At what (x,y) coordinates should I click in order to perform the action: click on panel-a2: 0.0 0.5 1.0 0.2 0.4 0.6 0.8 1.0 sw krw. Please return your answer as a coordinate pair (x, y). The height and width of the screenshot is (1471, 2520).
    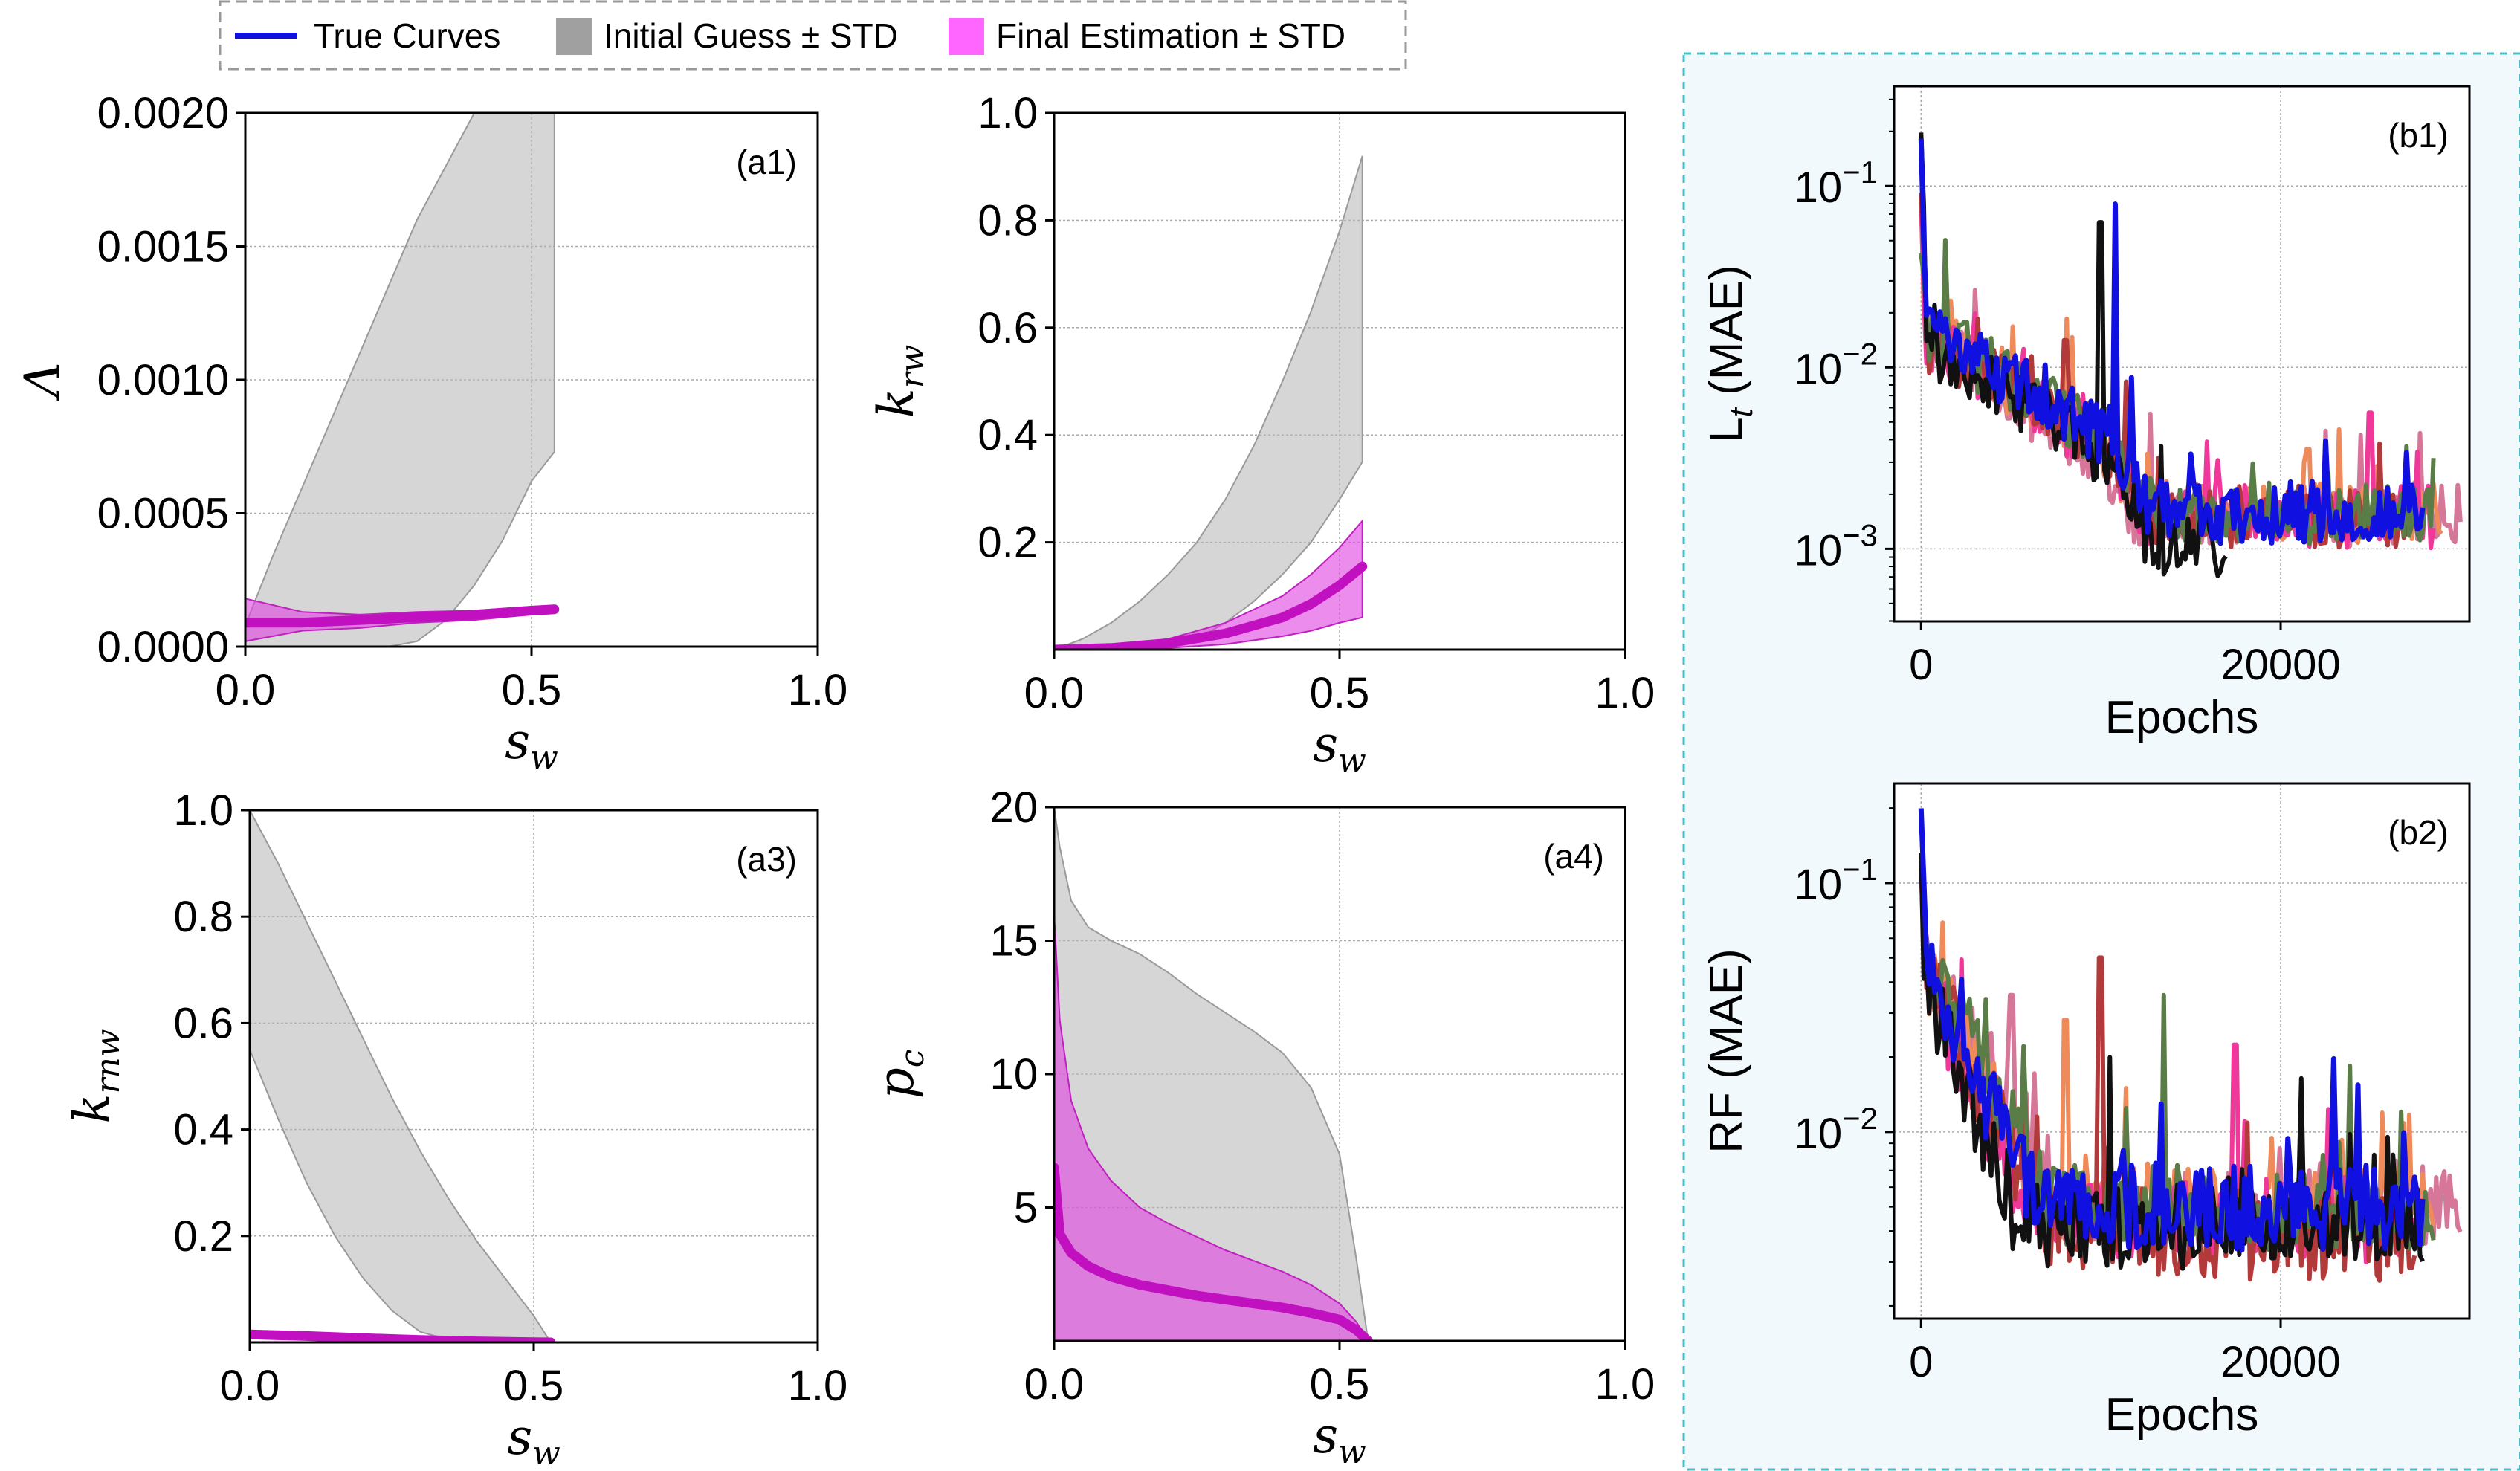
    Looking at the image, I should click on (1262, 434).